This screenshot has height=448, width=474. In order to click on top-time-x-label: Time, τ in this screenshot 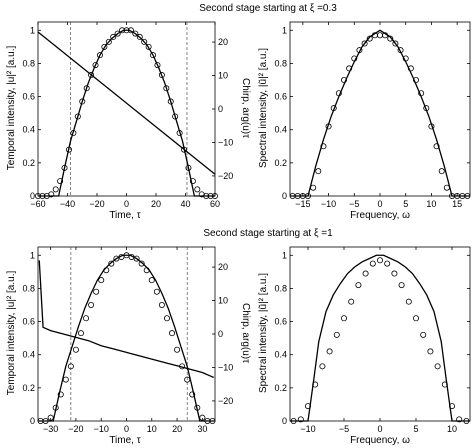, I will do `click(124, 215)`.